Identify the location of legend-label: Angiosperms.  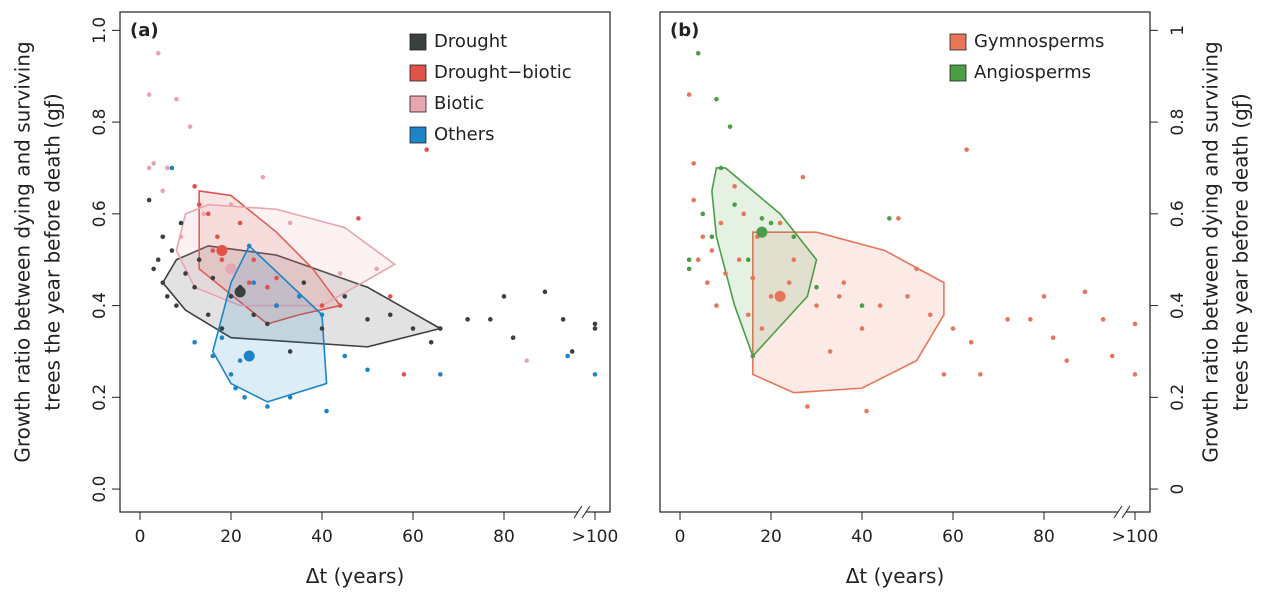
(1032, 72).